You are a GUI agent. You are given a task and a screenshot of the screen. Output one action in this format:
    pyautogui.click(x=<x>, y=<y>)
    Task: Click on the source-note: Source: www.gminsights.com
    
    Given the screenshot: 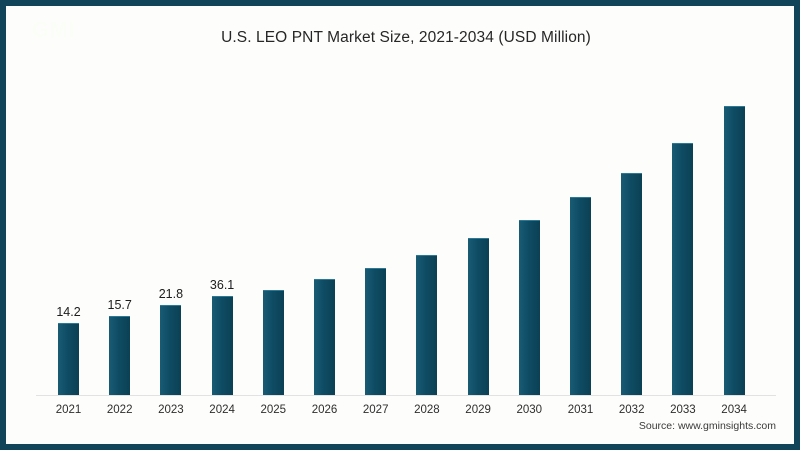 What is the action you would take?
    pyautogui.click(x=707, y=426)
    